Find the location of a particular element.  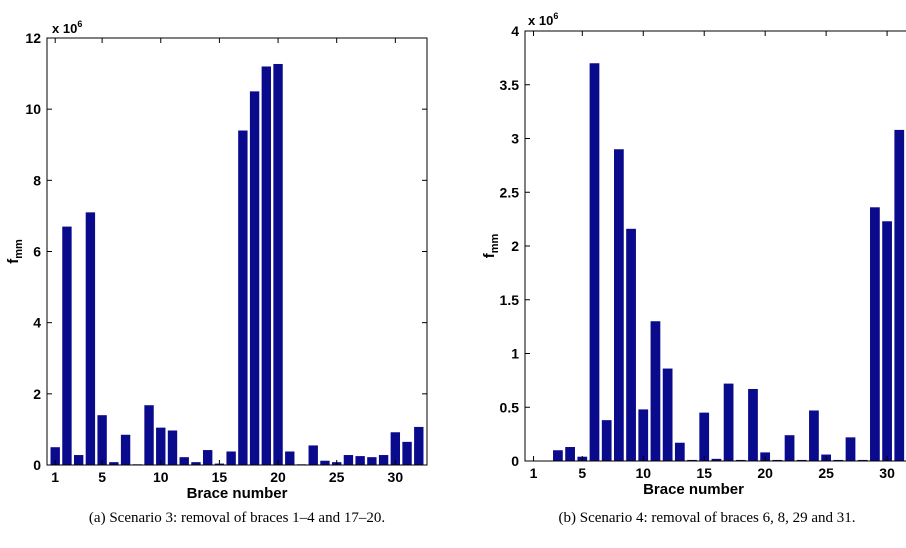

y-multiplier-exp-b: 6 is located at coordinates (555, 16).